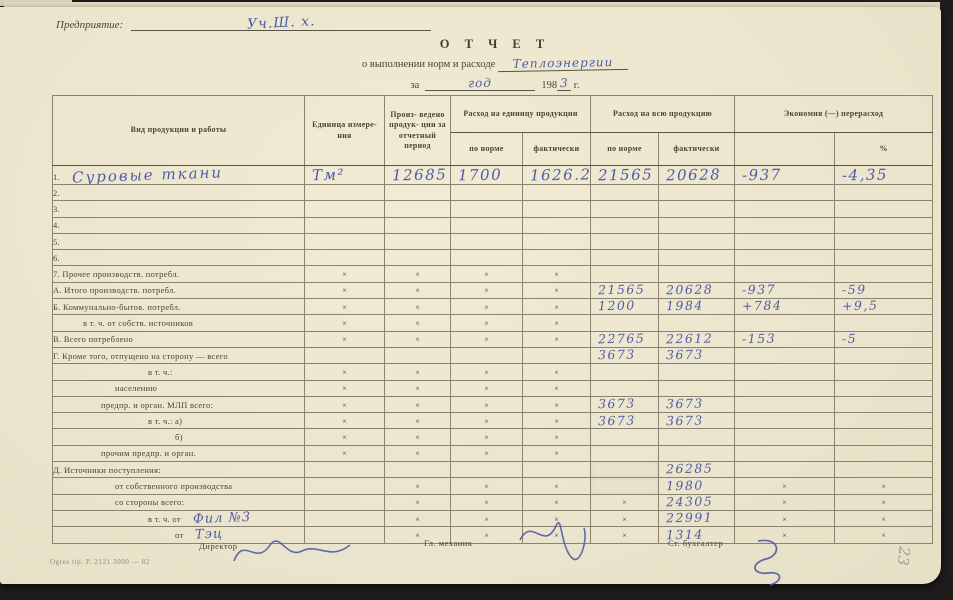  Describe the element at coordinates (493, 209) in the screenshot. I see `table-row: 3.` at that location.